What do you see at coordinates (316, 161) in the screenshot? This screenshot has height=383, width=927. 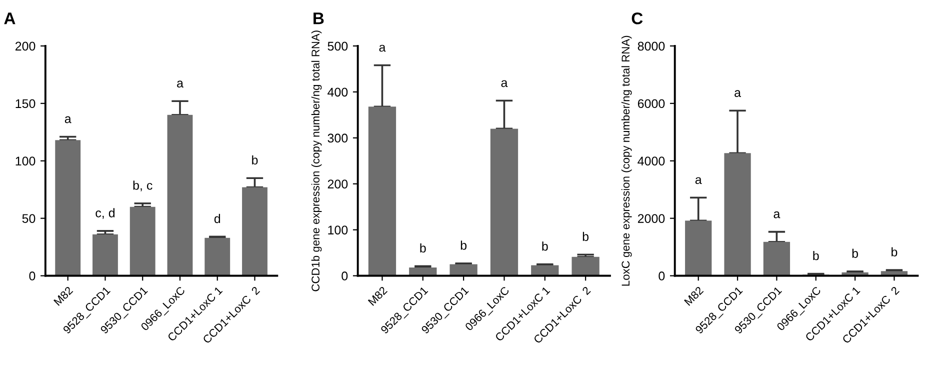 I see `y-axis-title: CCD1b gene expression (copy number/ng total RNA)` at bounding box center [316, 161].